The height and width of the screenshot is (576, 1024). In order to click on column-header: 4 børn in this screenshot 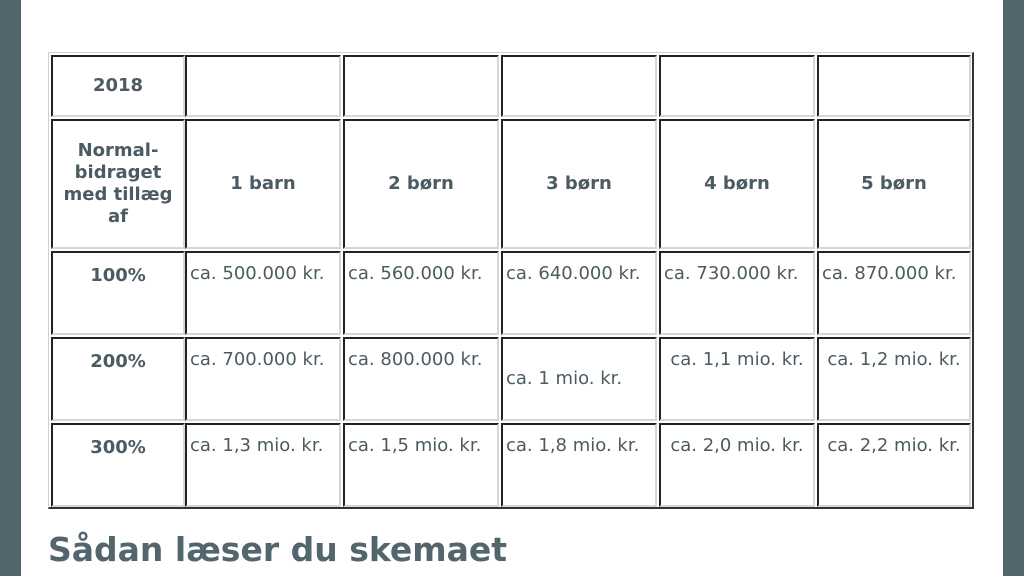, I will do `click(737, 184)`.